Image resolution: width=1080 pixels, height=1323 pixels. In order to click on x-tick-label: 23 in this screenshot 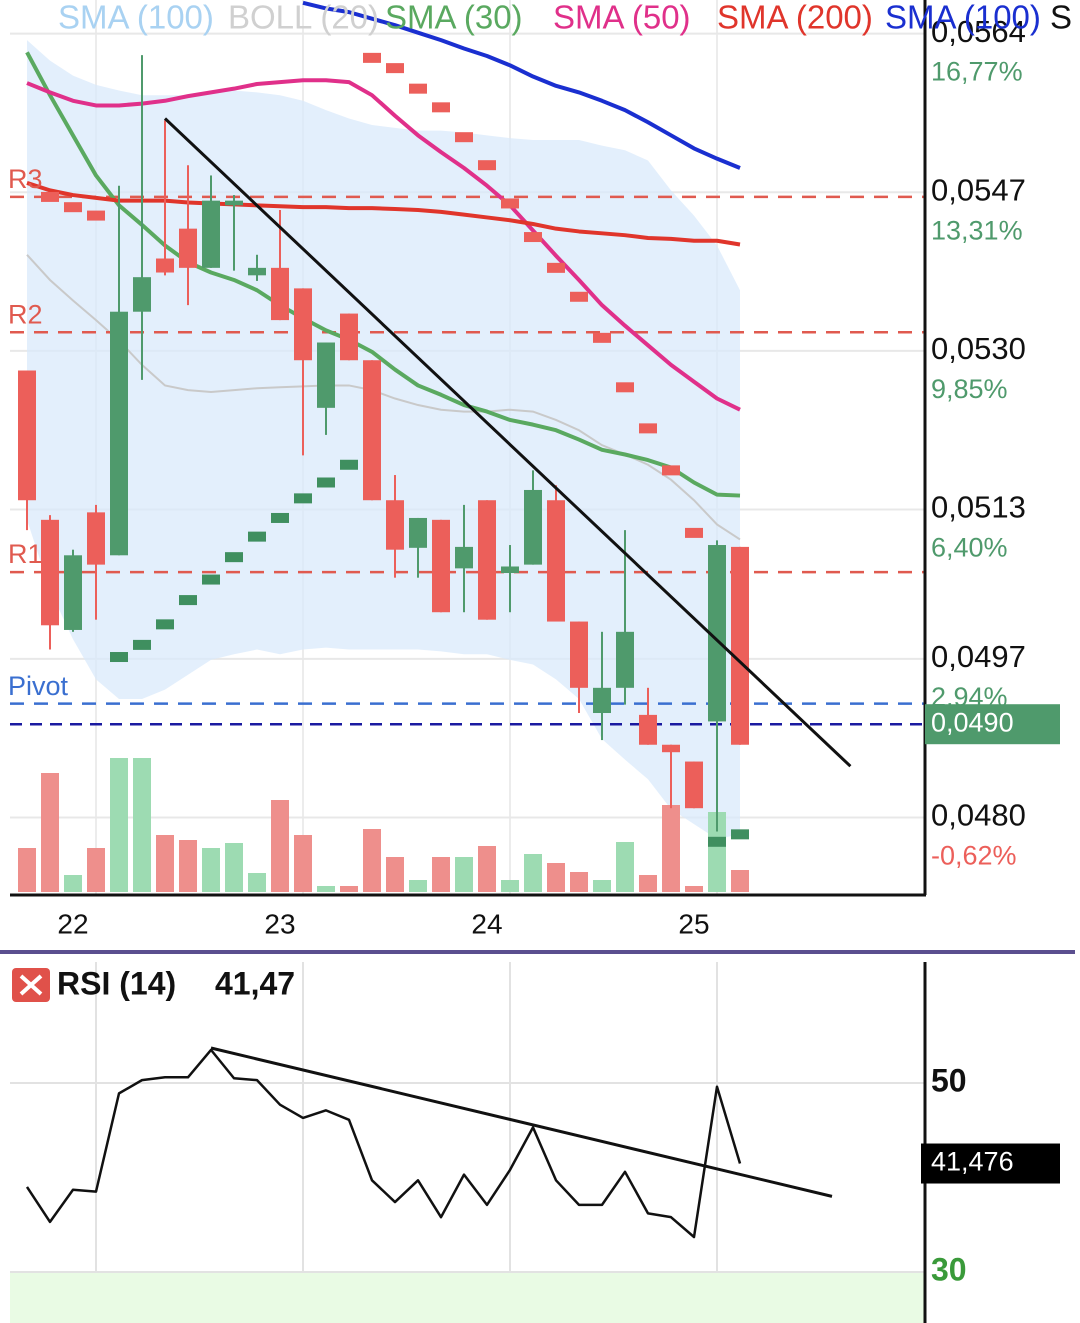, I will do `click(279, 923)`.